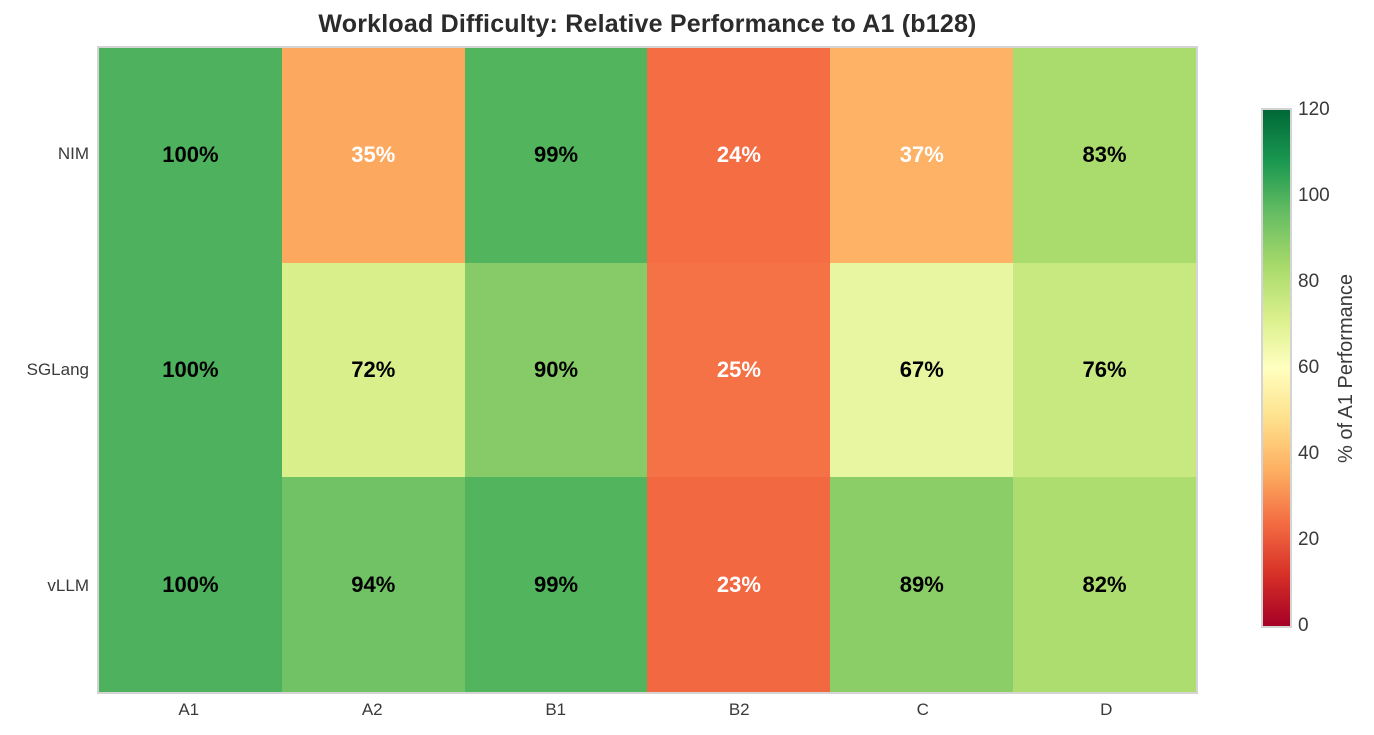 This screenshot has height=735, width=1374. What do you see at coordinates (1309, 453) in the screenshot?
I see `colorbar-tick-label: 40` at bounding box center [1309, 453].